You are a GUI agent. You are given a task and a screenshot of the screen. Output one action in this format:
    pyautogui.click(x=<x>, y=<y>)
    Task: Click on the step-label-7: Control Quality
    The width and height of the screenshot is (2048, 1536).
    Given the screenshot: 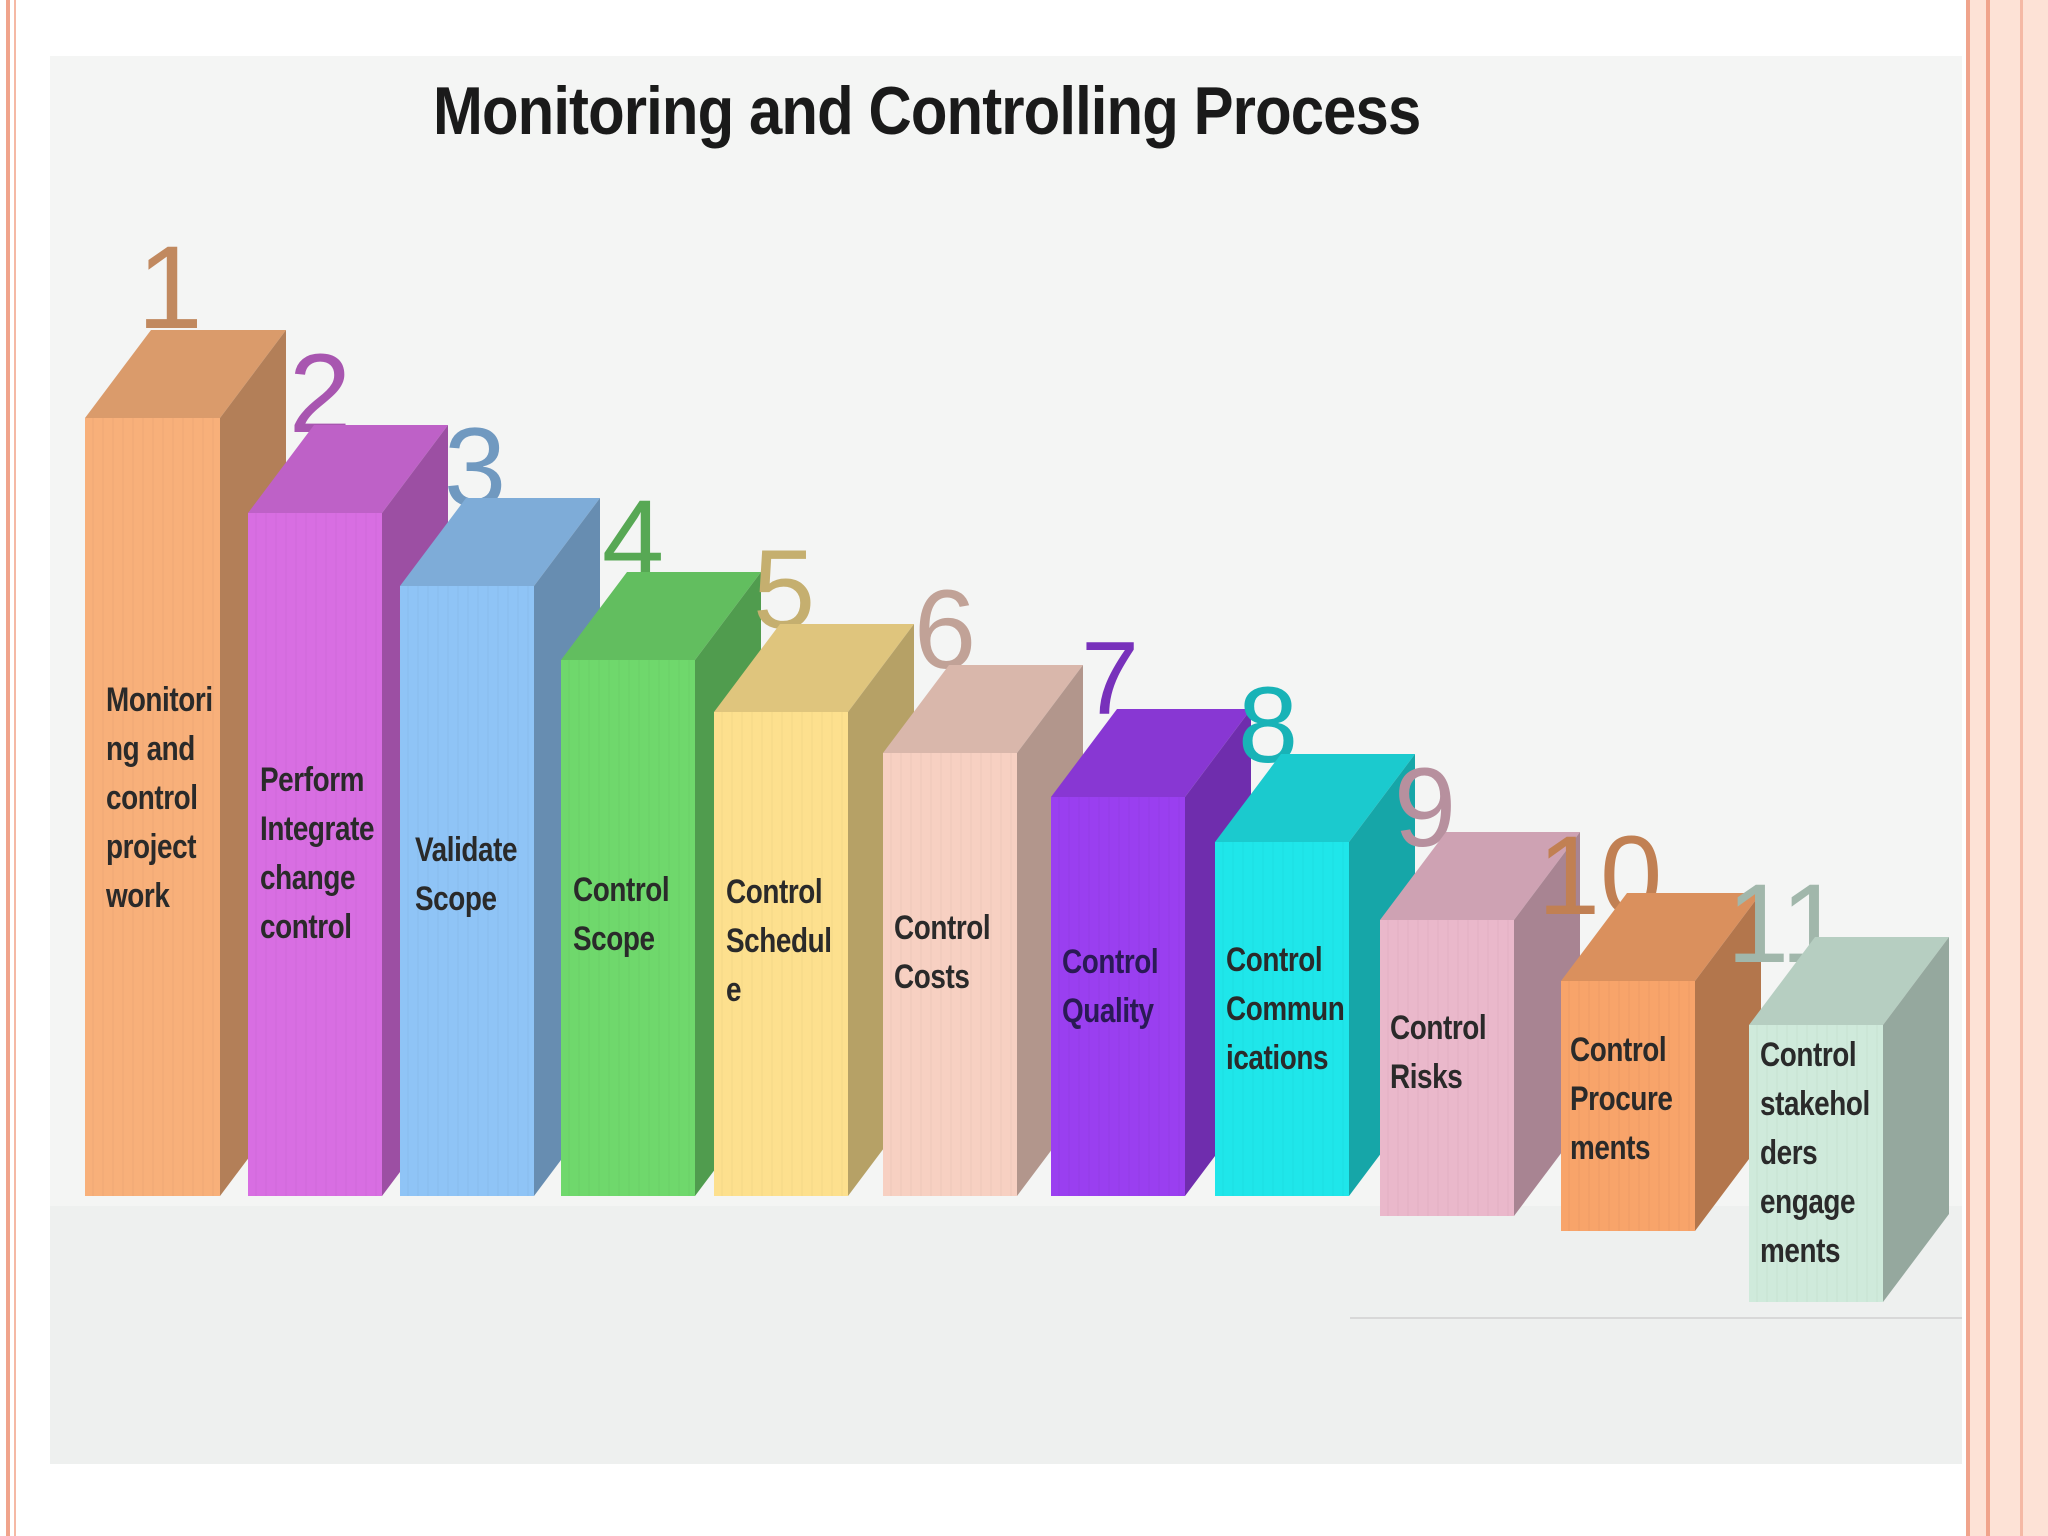 What is the action you would take?
    pyautogui.click(x=1110, y=986)
    